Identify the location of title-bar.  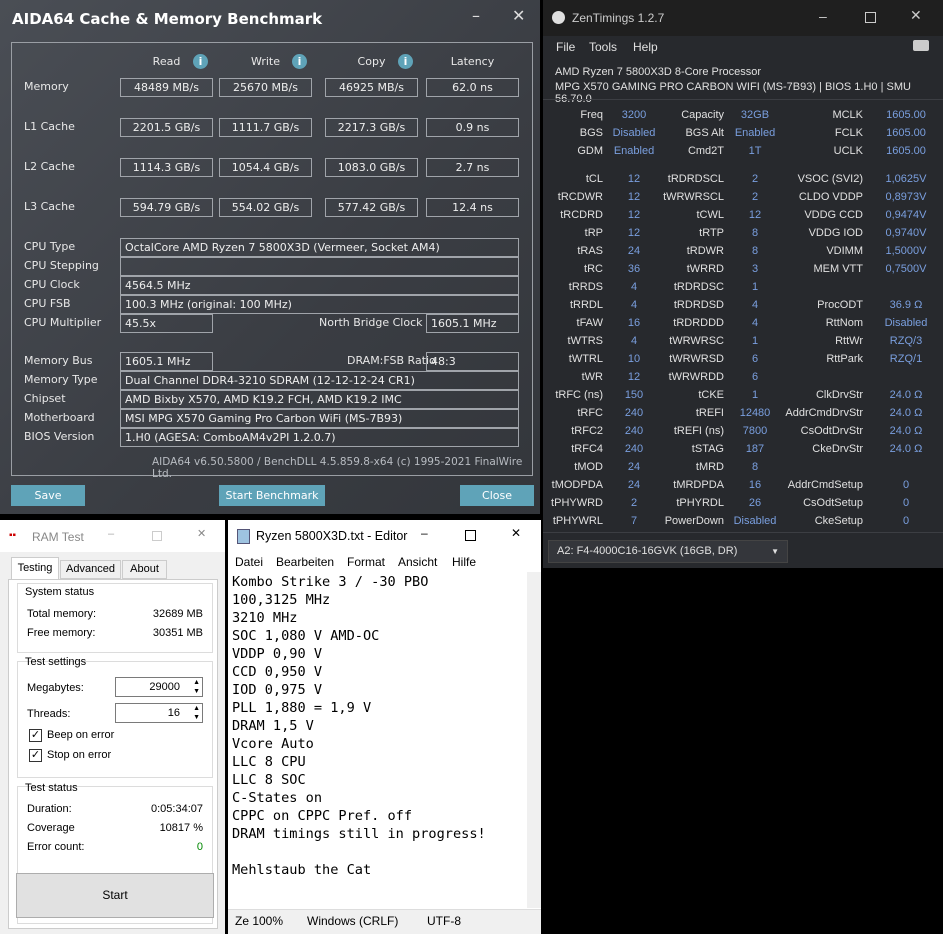
(112, 536).